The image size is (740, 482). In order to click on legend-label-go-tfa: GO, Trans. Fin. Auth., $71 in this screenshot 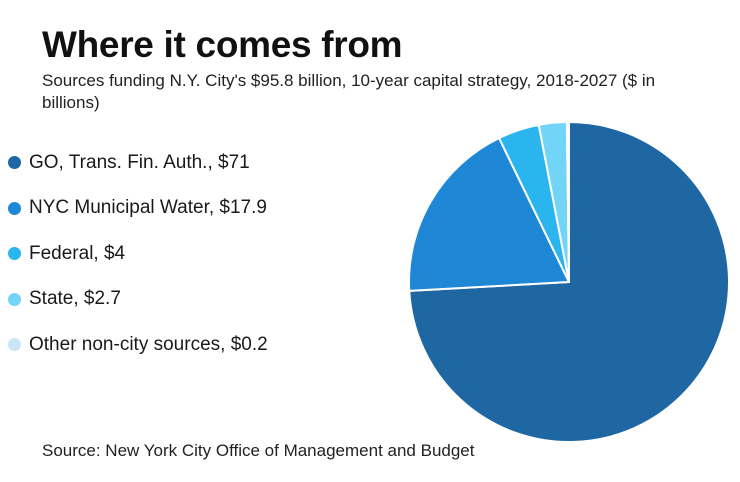, I will do `click(139, 162)`.